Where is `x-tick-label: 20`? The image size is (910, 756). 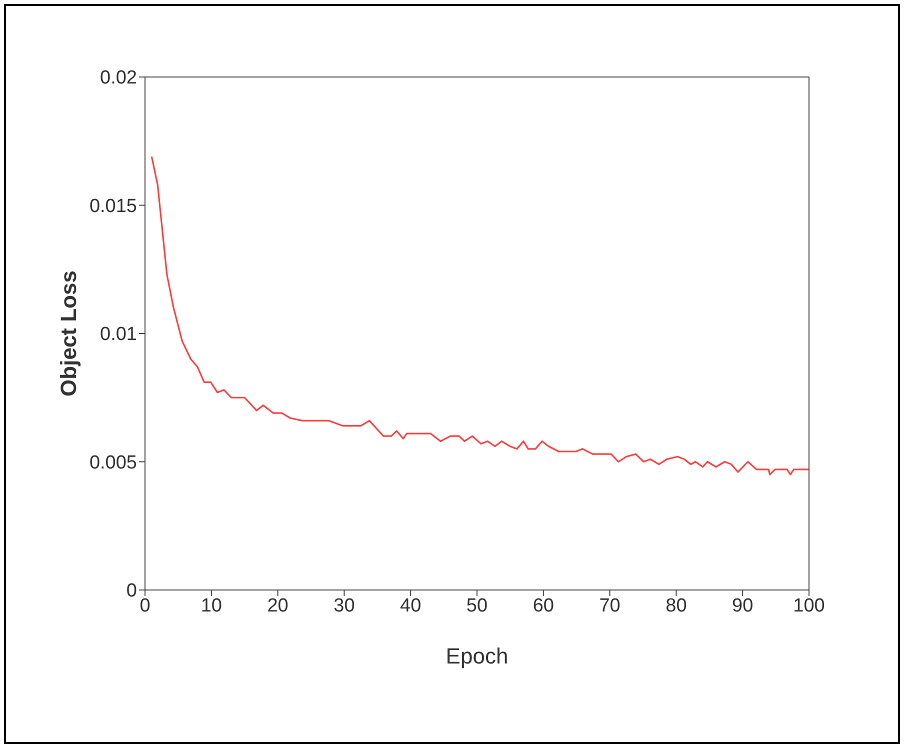
x-tick-label: 20 is located at coordinates (277, 605).